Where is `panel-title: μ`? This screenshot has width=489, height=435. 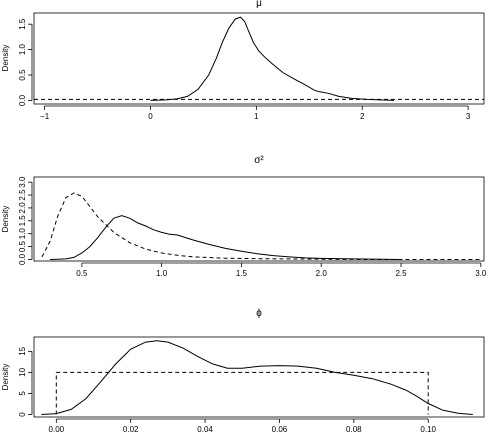 panel-title: μ is located at coordinates (259, 4).